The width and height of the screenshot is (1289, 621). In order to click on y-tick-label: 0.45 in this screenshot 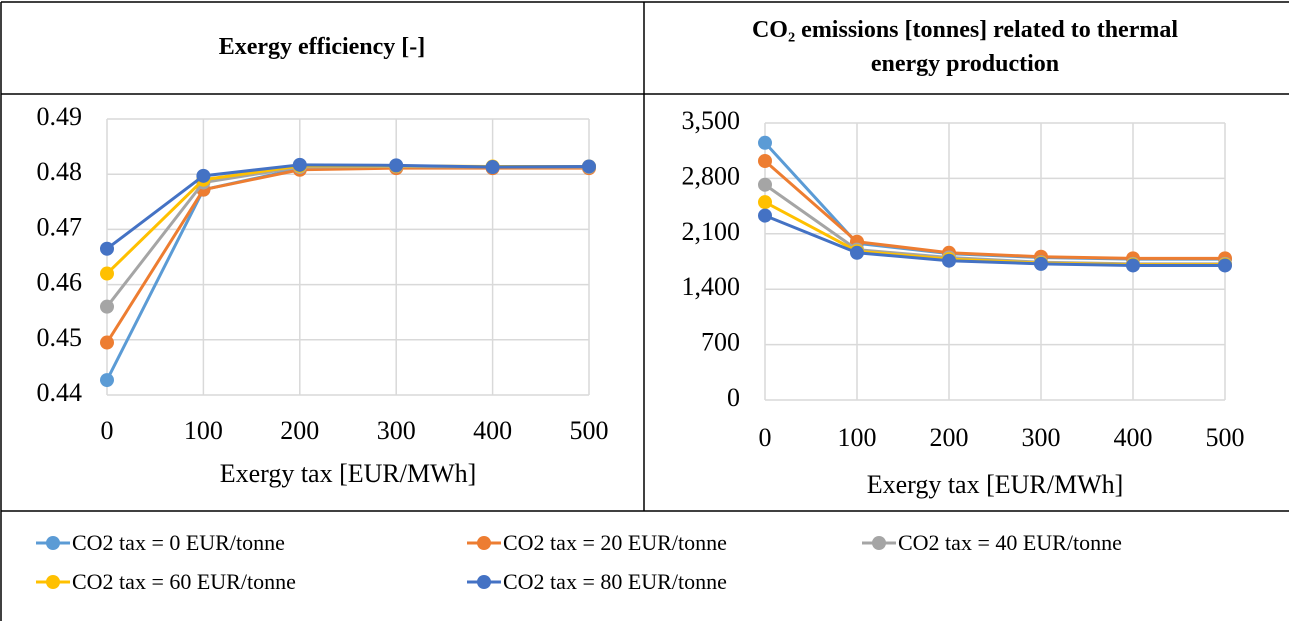, I will do `click(60, 337)`.